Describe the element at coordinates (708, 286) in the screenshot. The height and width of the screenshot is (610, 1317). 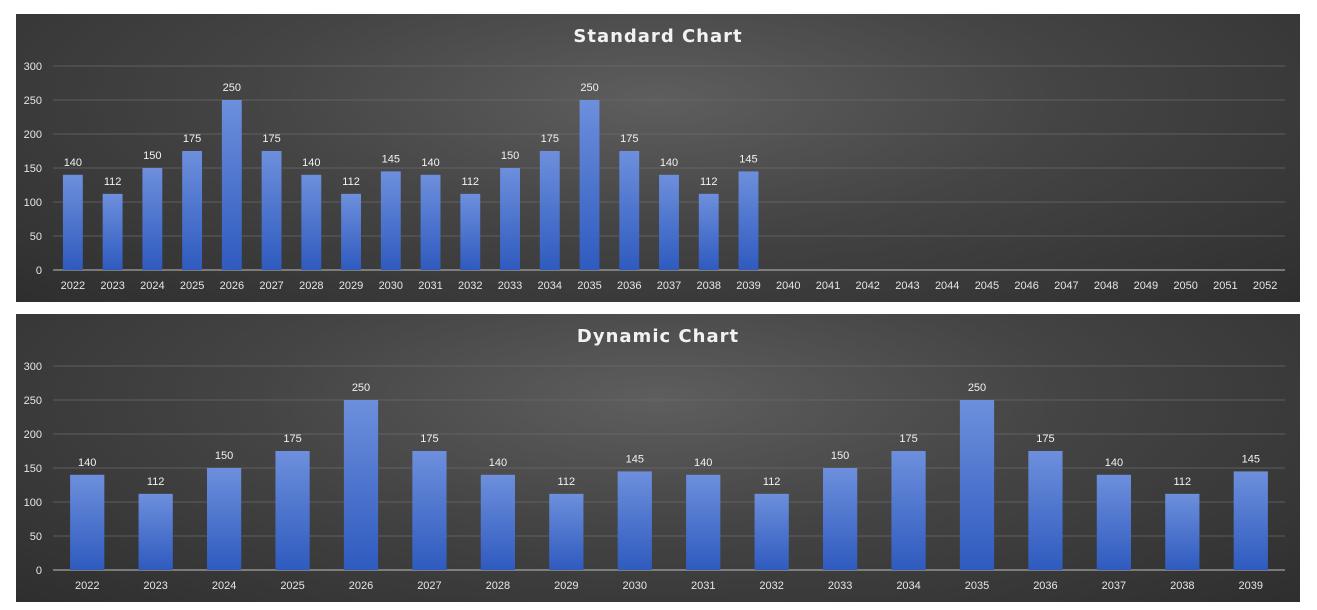
I see `x-tick-label: 2038` at that location.